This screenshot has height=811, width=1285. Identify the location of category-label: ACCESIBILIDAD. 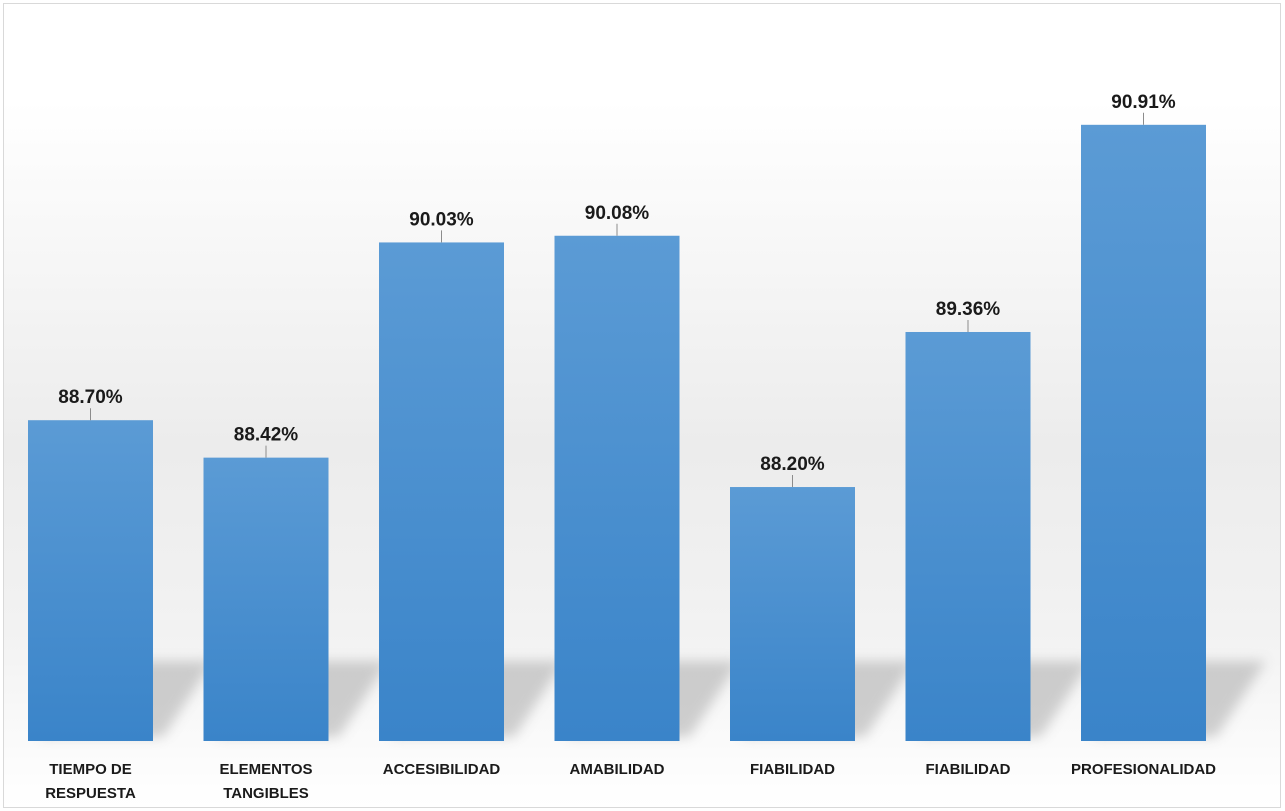
(442, 769).